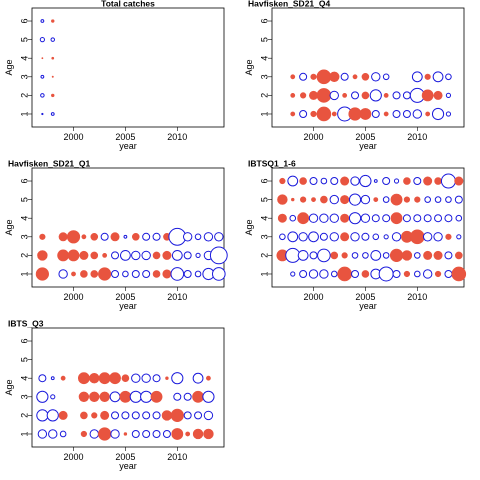 This screenshot has width=480, height=480. Describe the element at coordinates (24, 199) in the screenshot. I see `y-tick-label: 5` at that location.